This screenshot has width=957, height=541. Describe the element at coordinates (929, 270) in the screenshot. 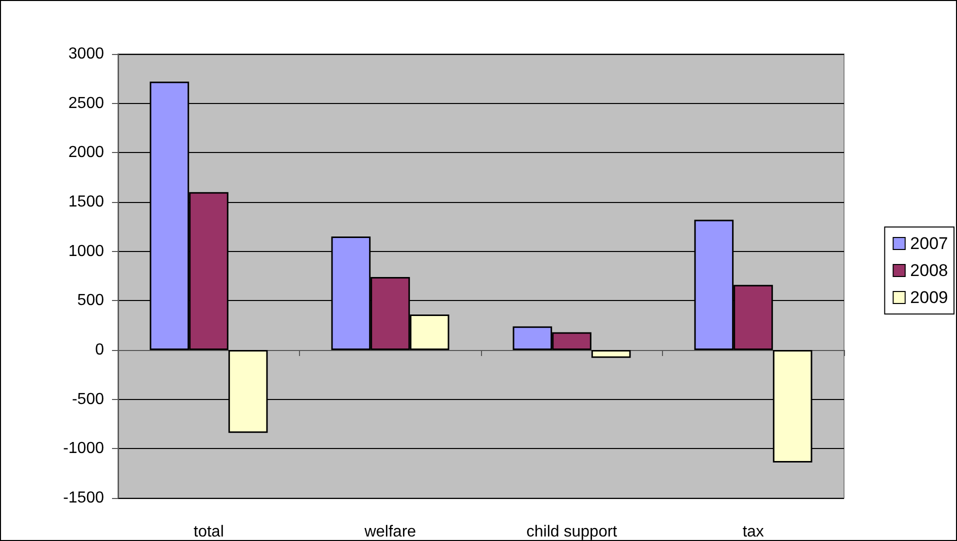

I see `legend-label: 2008` at that location.